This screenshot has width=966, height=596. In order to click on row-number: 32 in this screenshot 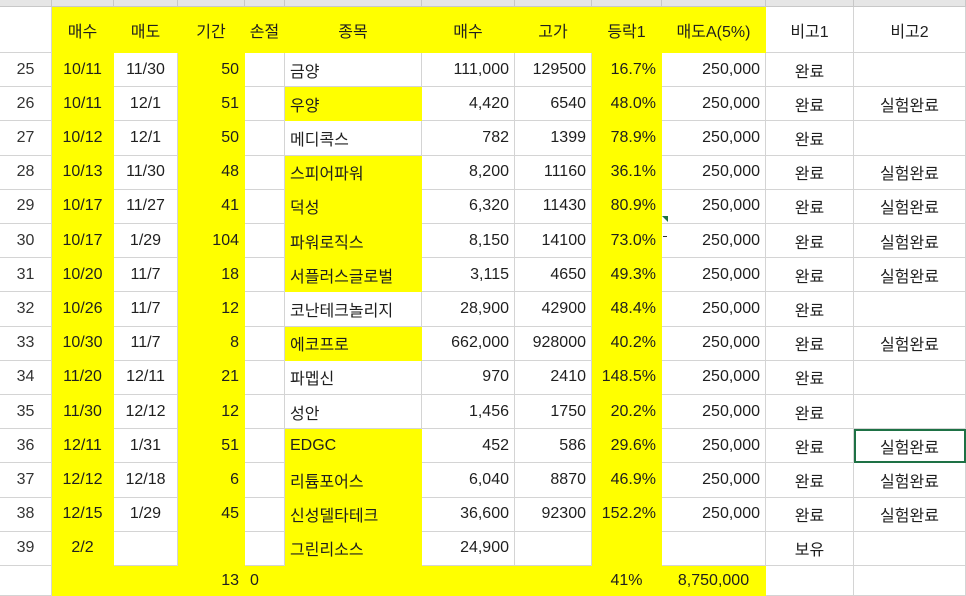, I will do `click(26, 309)`.